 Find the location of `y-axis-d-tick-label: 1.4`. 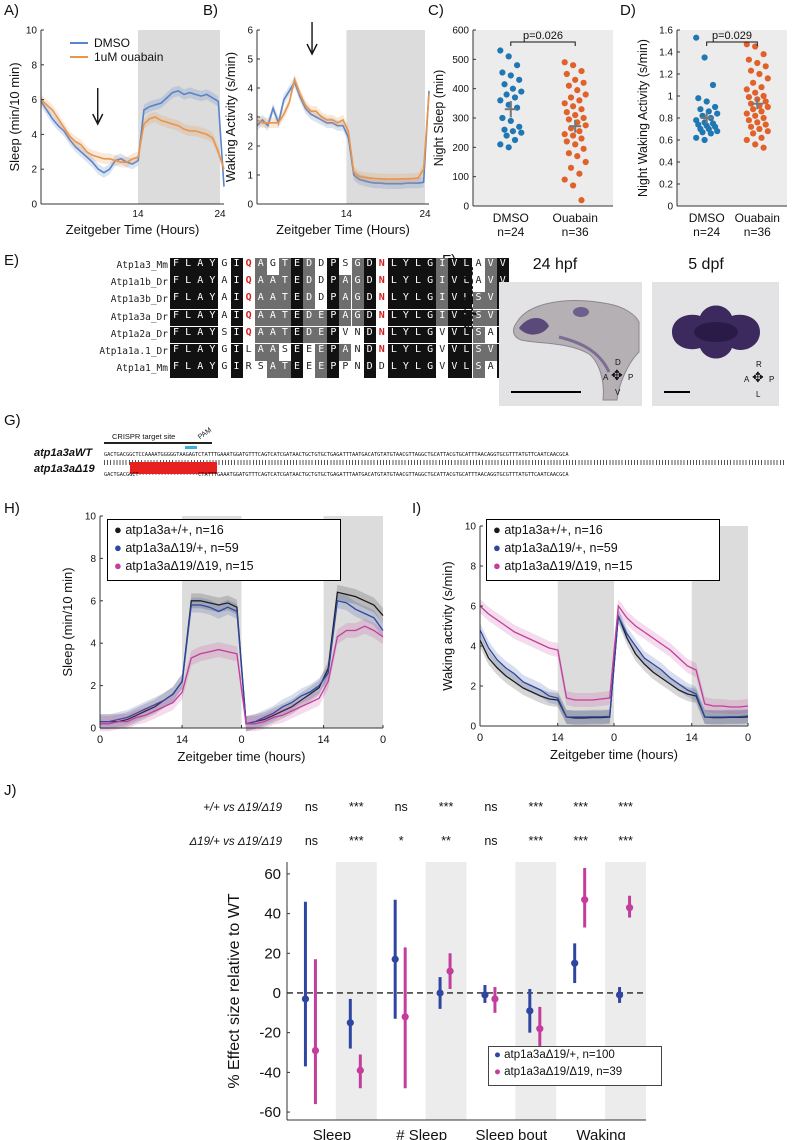

y-axis-d-tick-label: 1.4 is located at coordinates (666, 53).